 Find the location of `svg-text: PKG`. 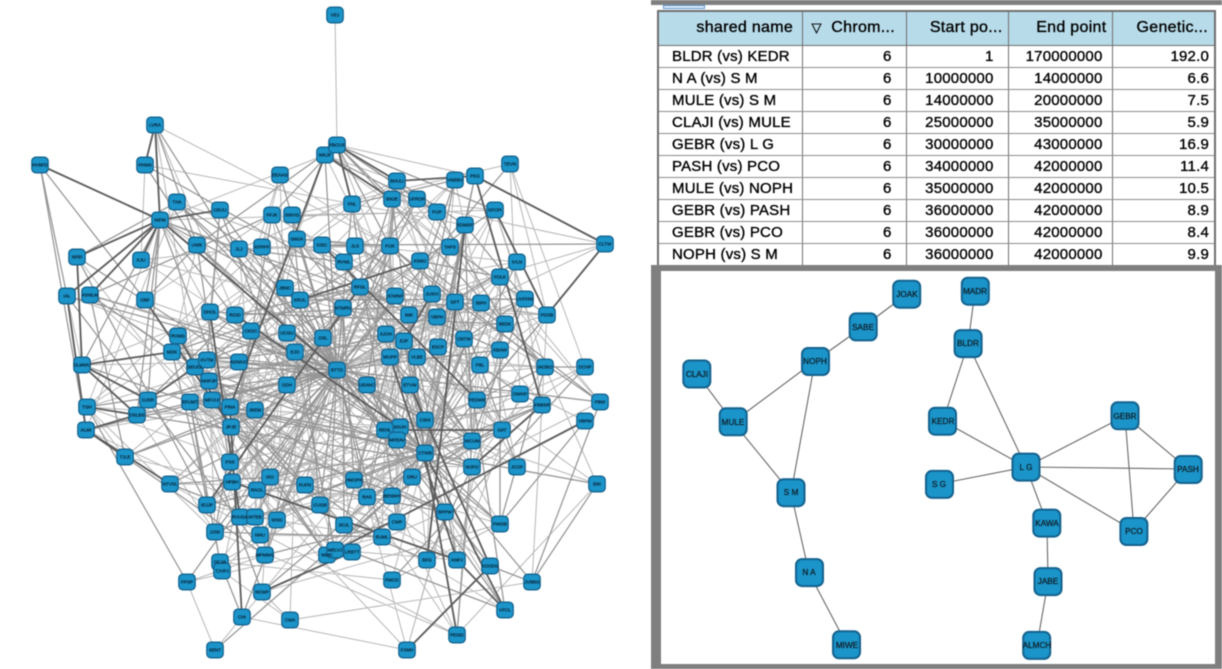

svg-text: PKG is located at coordinates (475, 176).